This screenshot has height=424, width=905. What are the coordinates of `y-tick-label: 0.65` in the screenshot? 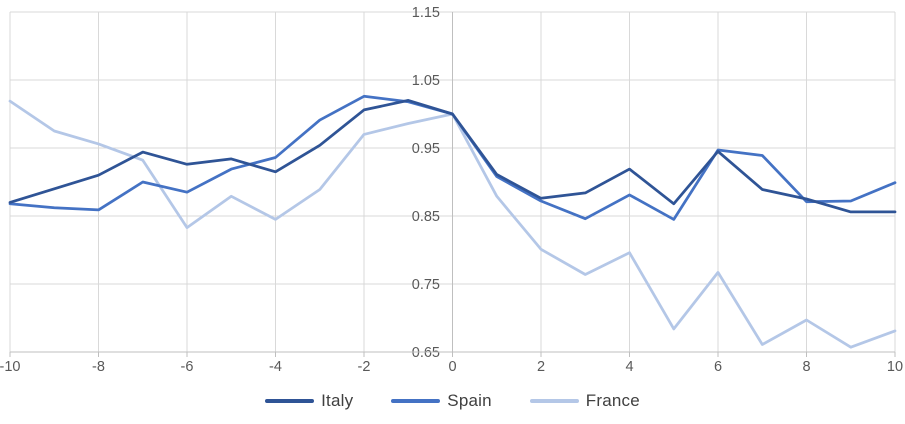 It's located at (426, 353).